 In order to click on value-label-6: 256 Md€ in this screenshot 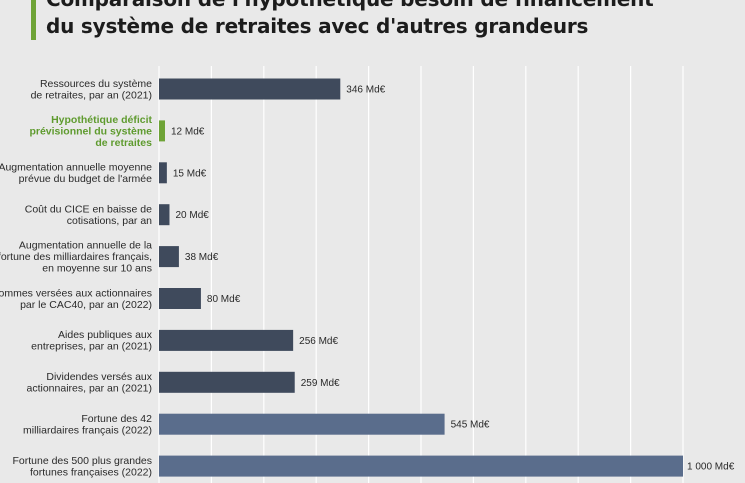, I will do `click(318, 341)`.